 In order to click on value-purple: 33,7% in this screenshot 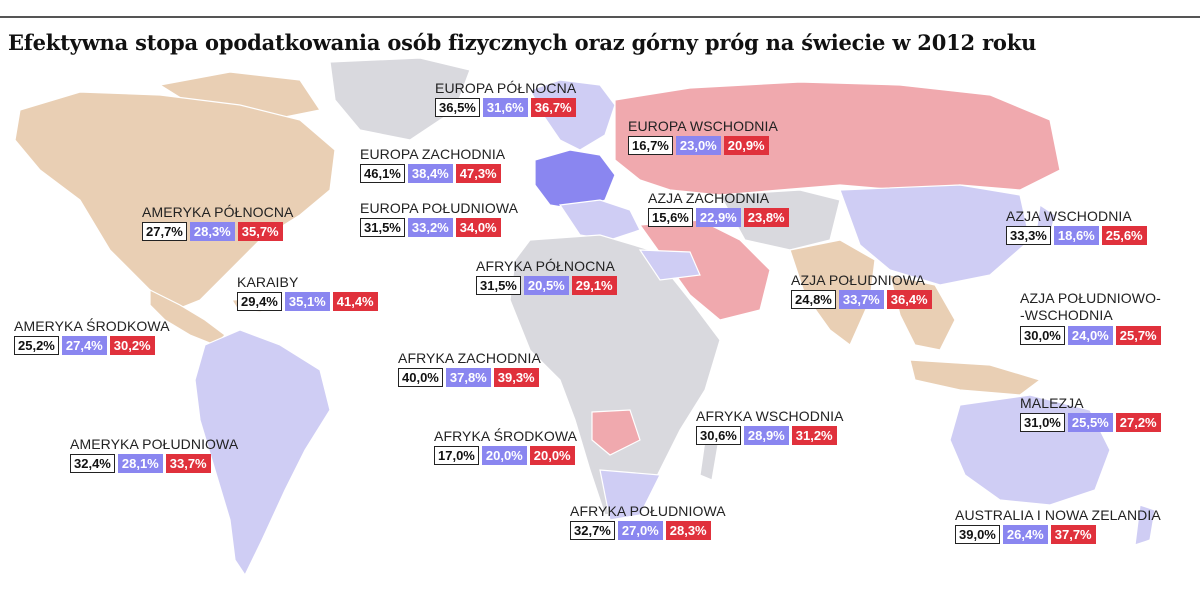, I will do `click(861, 299)`.